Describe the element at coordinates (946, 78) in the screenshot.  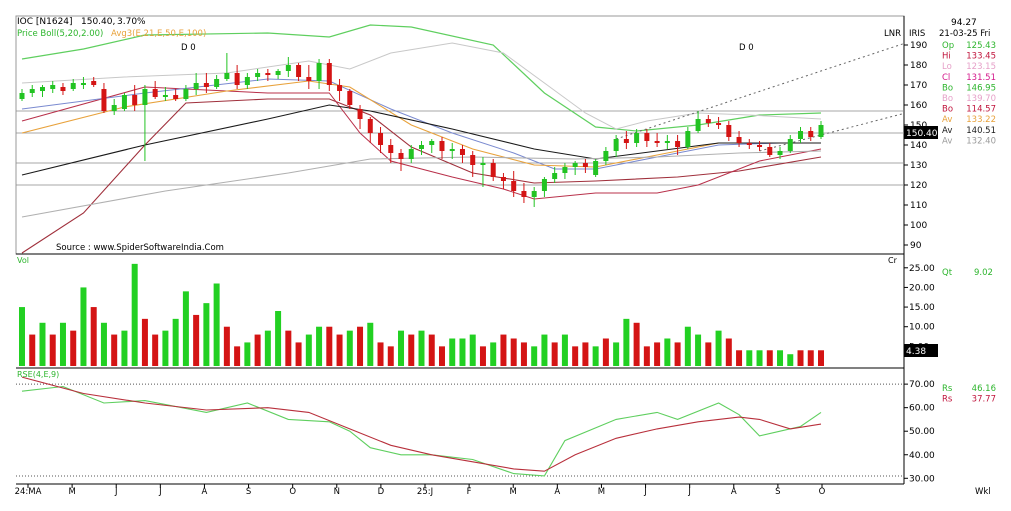
I see `info-row-label: Cl` at that location.